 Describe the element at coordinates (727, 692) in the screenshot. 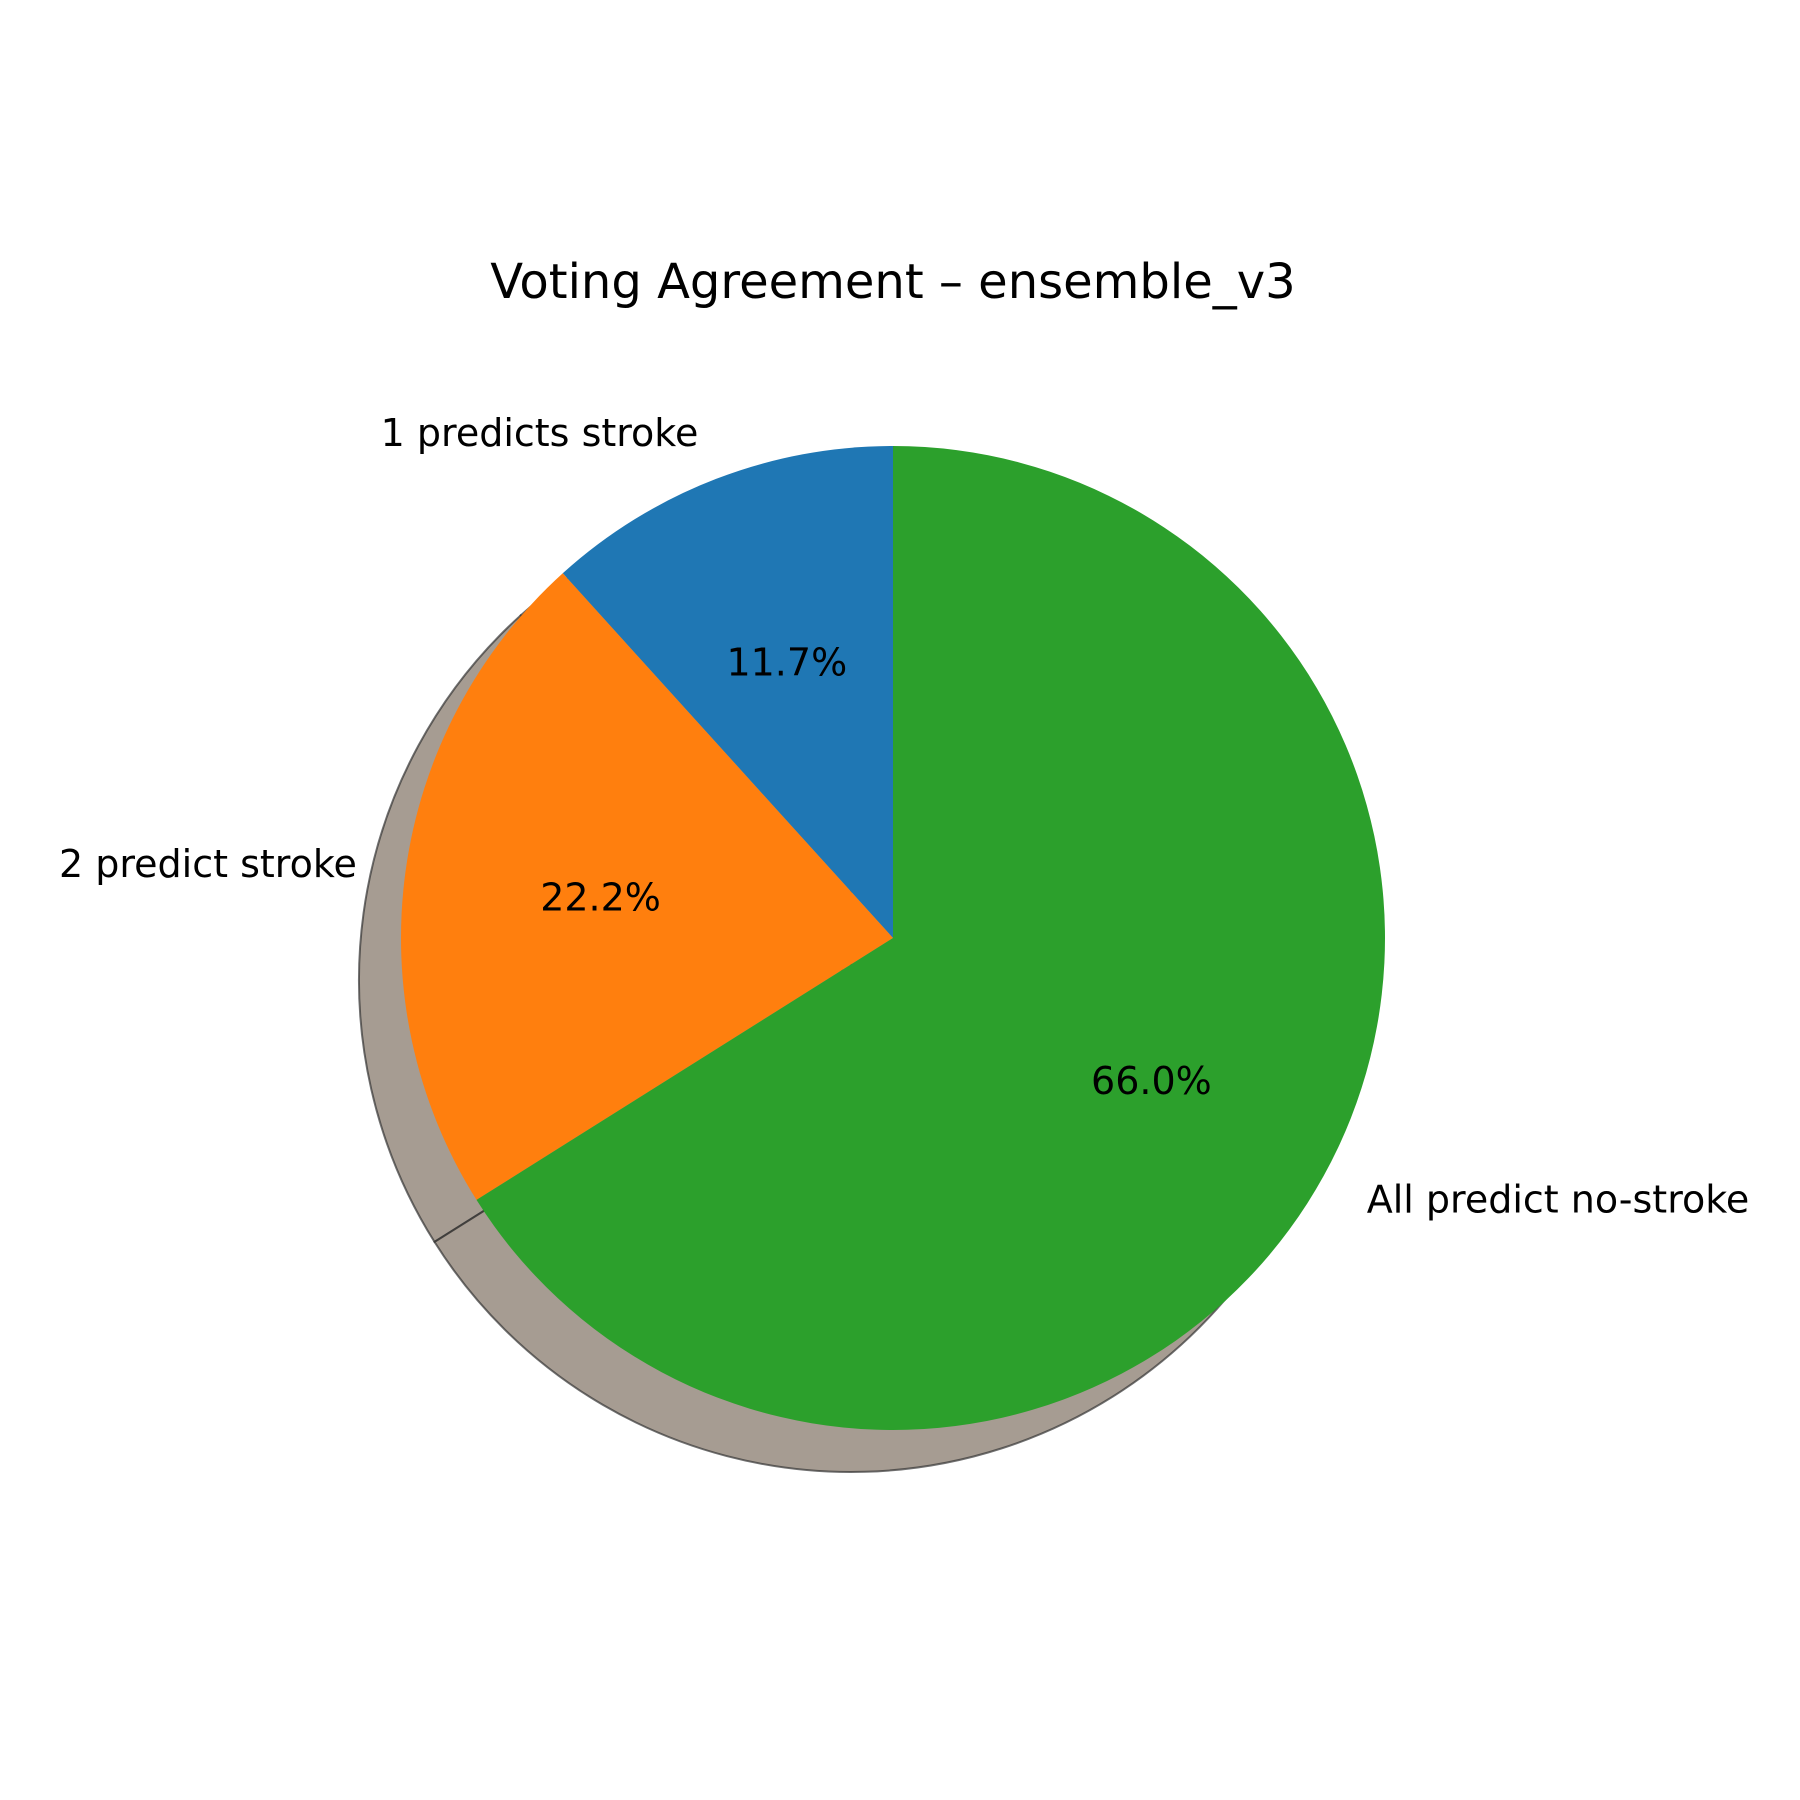

I see `pie-slice-1-predicts-stroke` at that location.